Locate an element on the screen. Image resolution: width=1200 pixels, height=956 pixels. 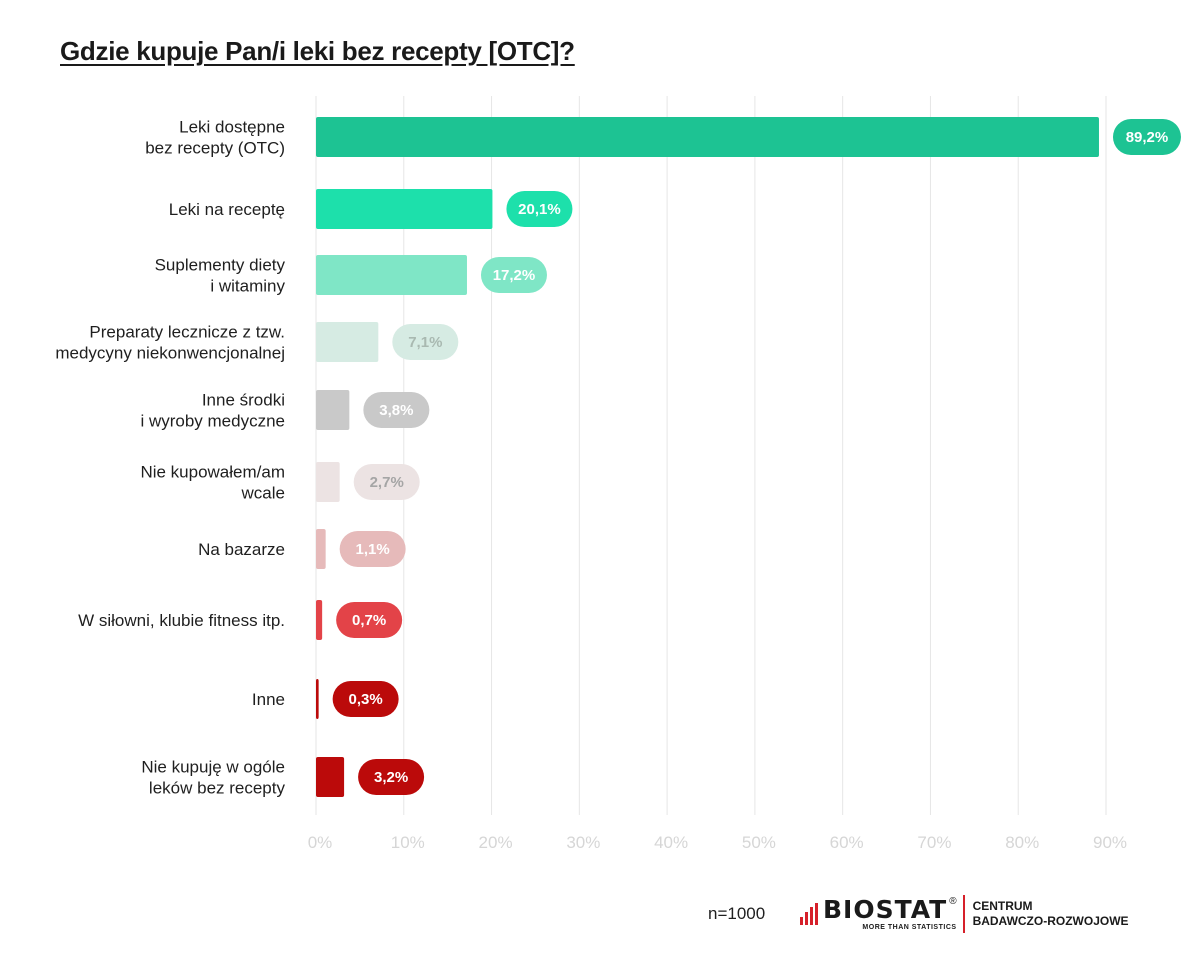
value-label: 2,7% is located at coordinates (387, 482).